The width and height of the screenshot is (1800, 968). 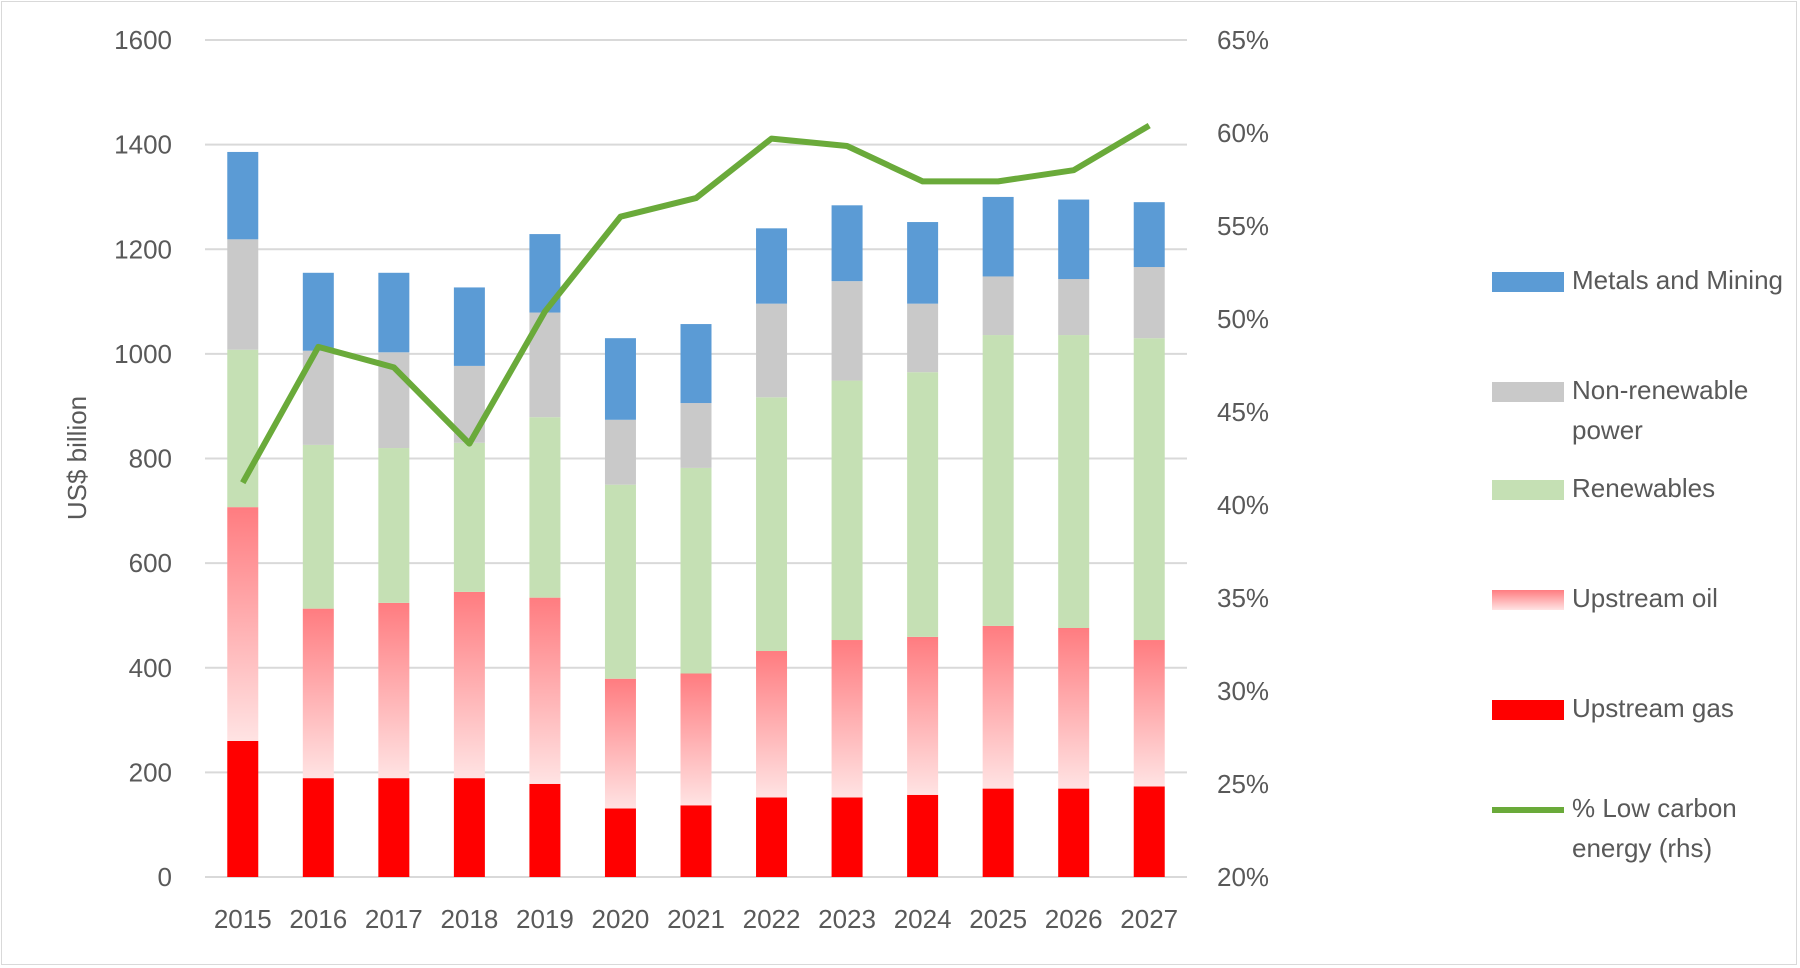 What do you see at coordinates (1149, 489) in the screenshot?
I see `bar-renewables-2027` at bounding box center [1149, 489].